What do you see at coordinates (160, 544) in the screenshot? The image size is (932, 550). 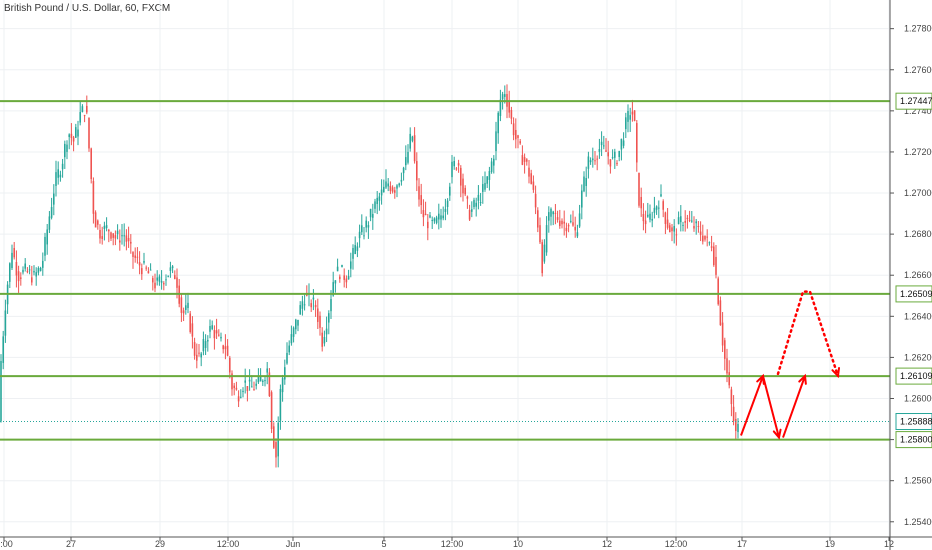 I see `x-tick-label: 29` at bounding box center [160, 544].